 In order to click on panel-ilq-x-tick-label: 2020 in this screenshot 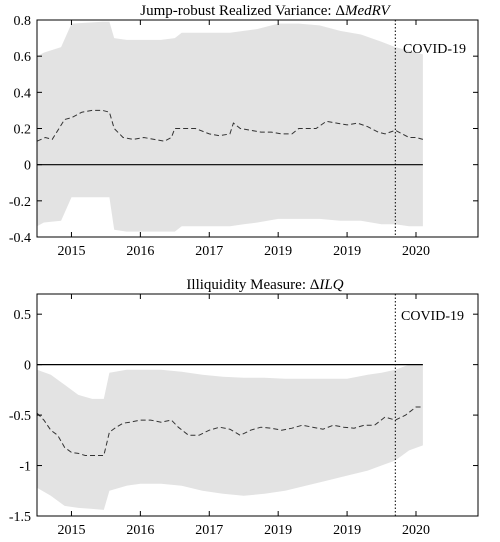, I will do `click(416, 530)`.